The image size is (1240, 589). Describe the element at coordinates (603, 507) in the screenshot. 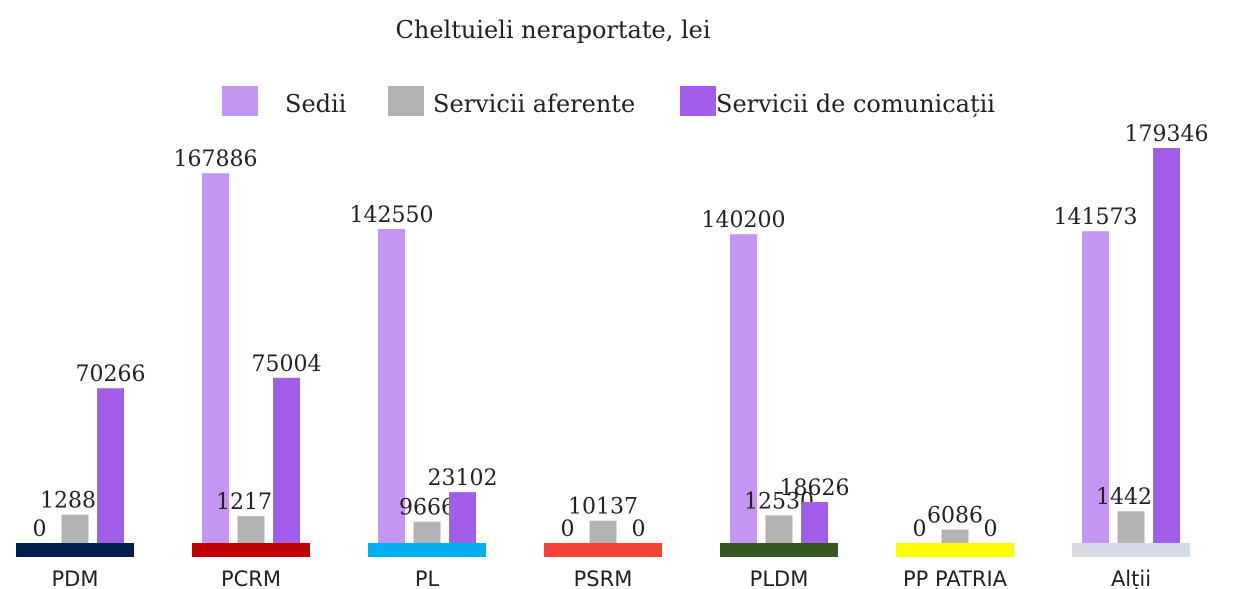

I see `value-label: 10137` at that location.